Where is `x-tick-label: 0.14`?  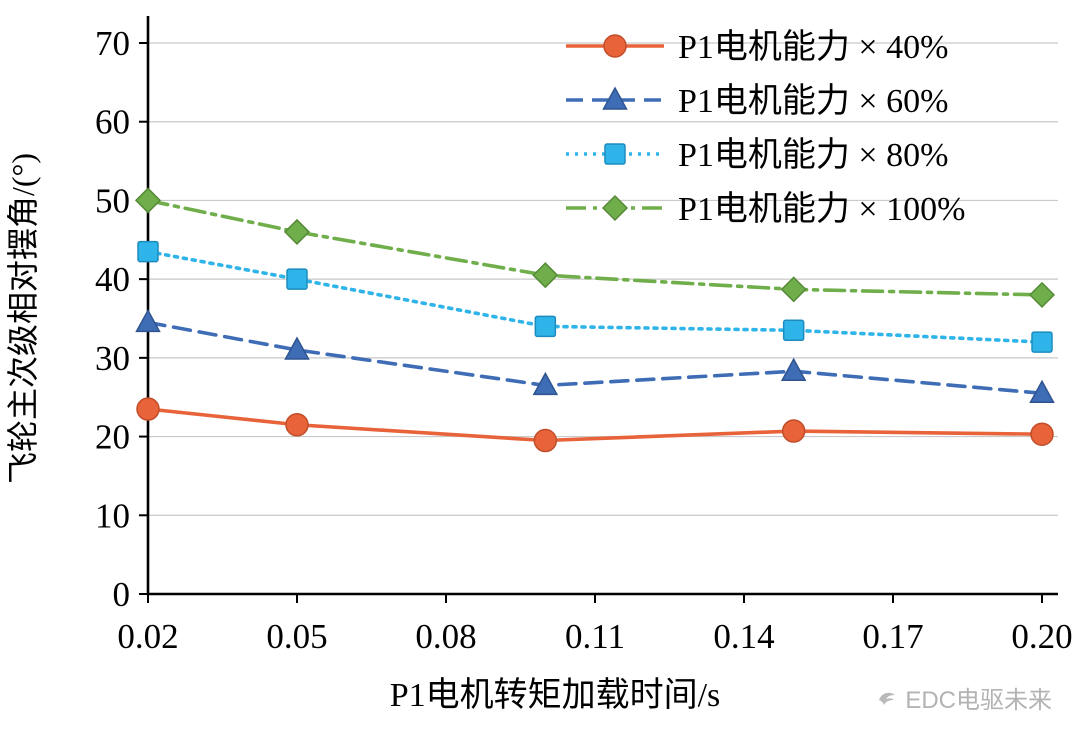 x-tick-label: 0.14 is located at coordinates (743, 636).